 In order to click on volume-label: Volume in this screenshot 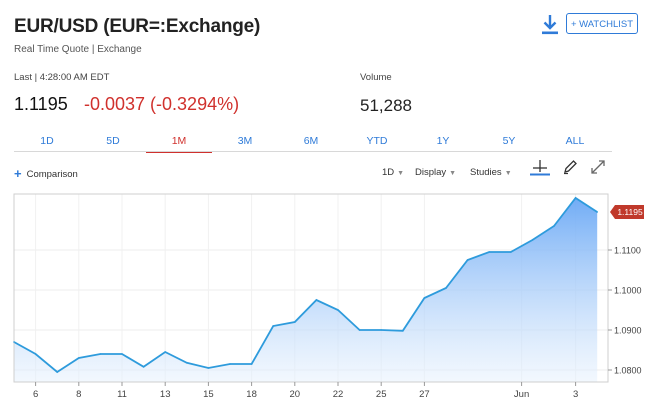, I will do `click(376, 77)`.